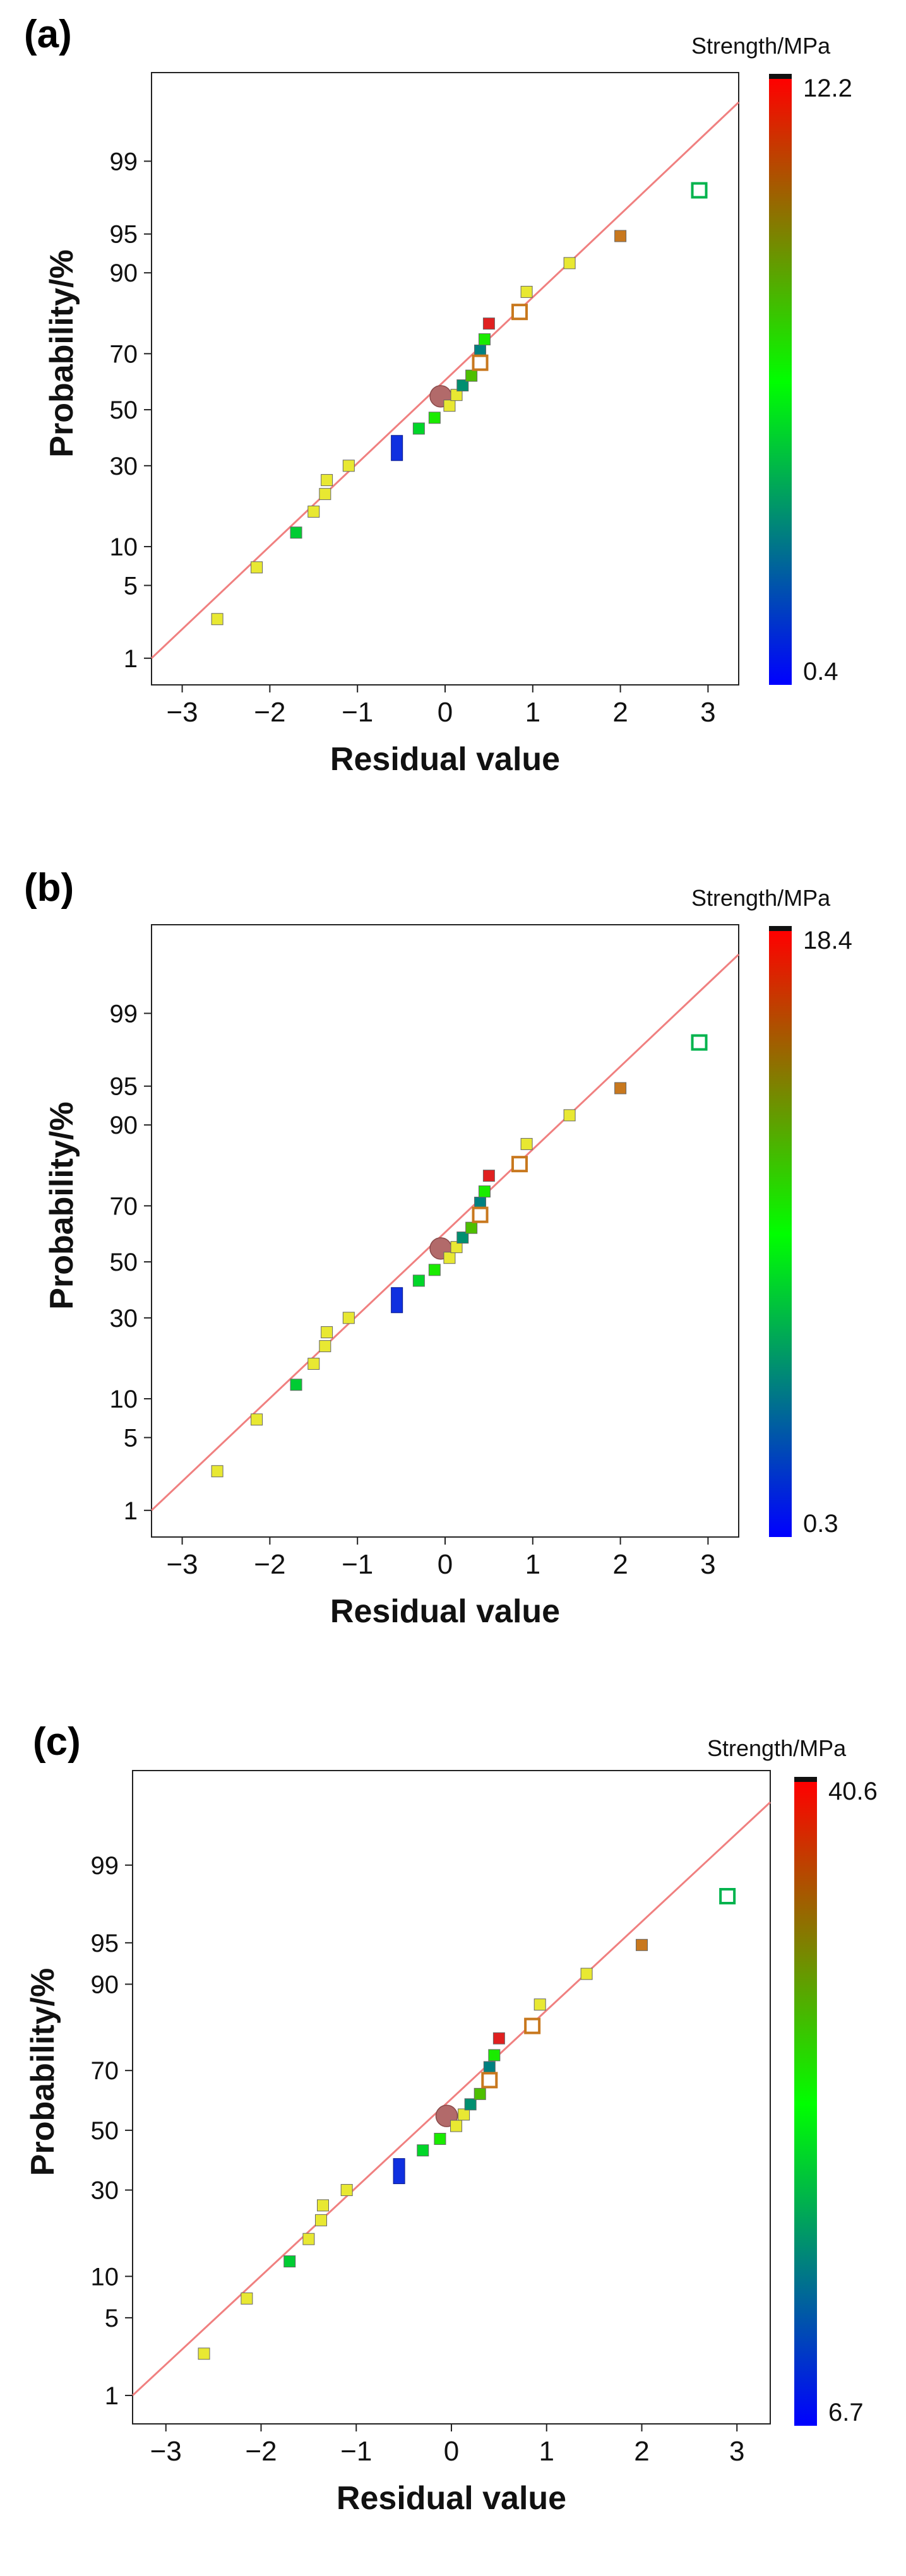 The height and width of the screenshot is (2576, 906). Describe the element at coordinates (49, 888) in the screenshot. I see `panel-label: (b)` at that location.